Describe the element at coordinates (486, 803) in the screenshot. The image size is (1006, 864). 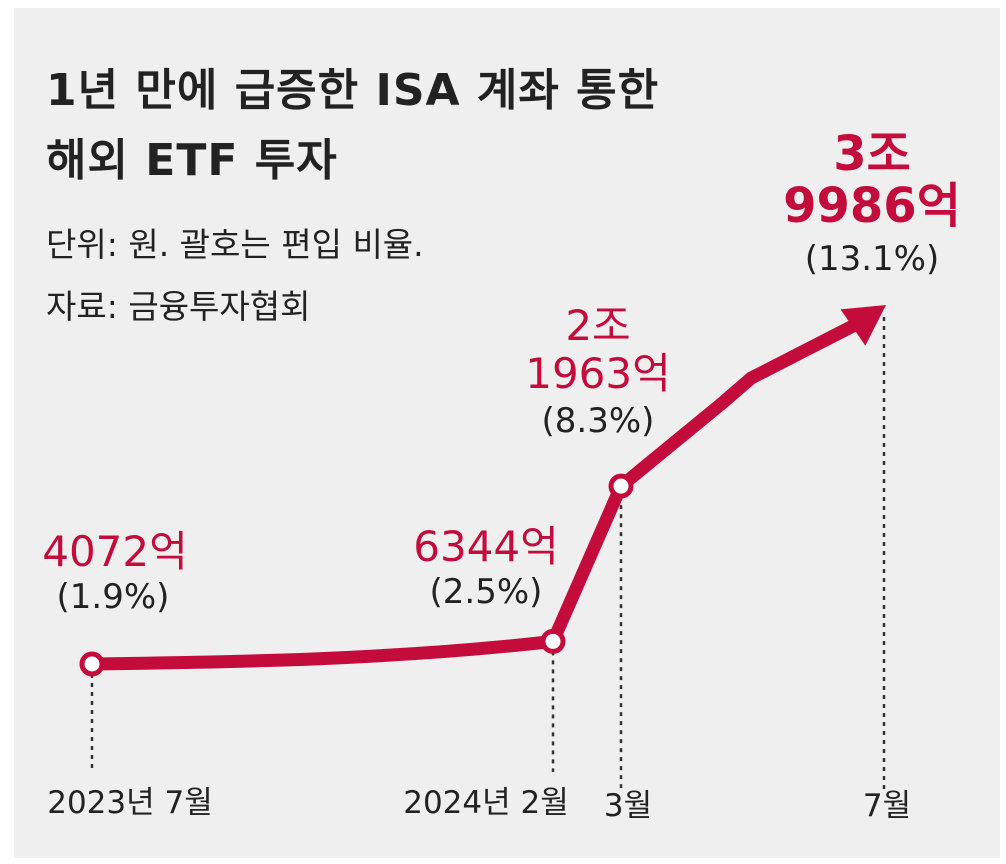
I see `x-tick-label: 2024년 2월` at that location.